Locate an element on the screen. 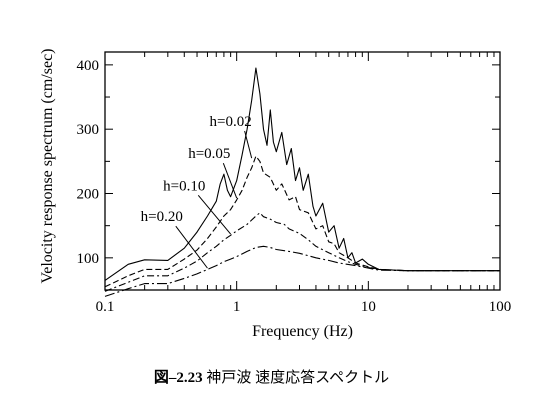 The image size is (543, 411). x-tick-label: 100 is located at coordinates (500, 307).